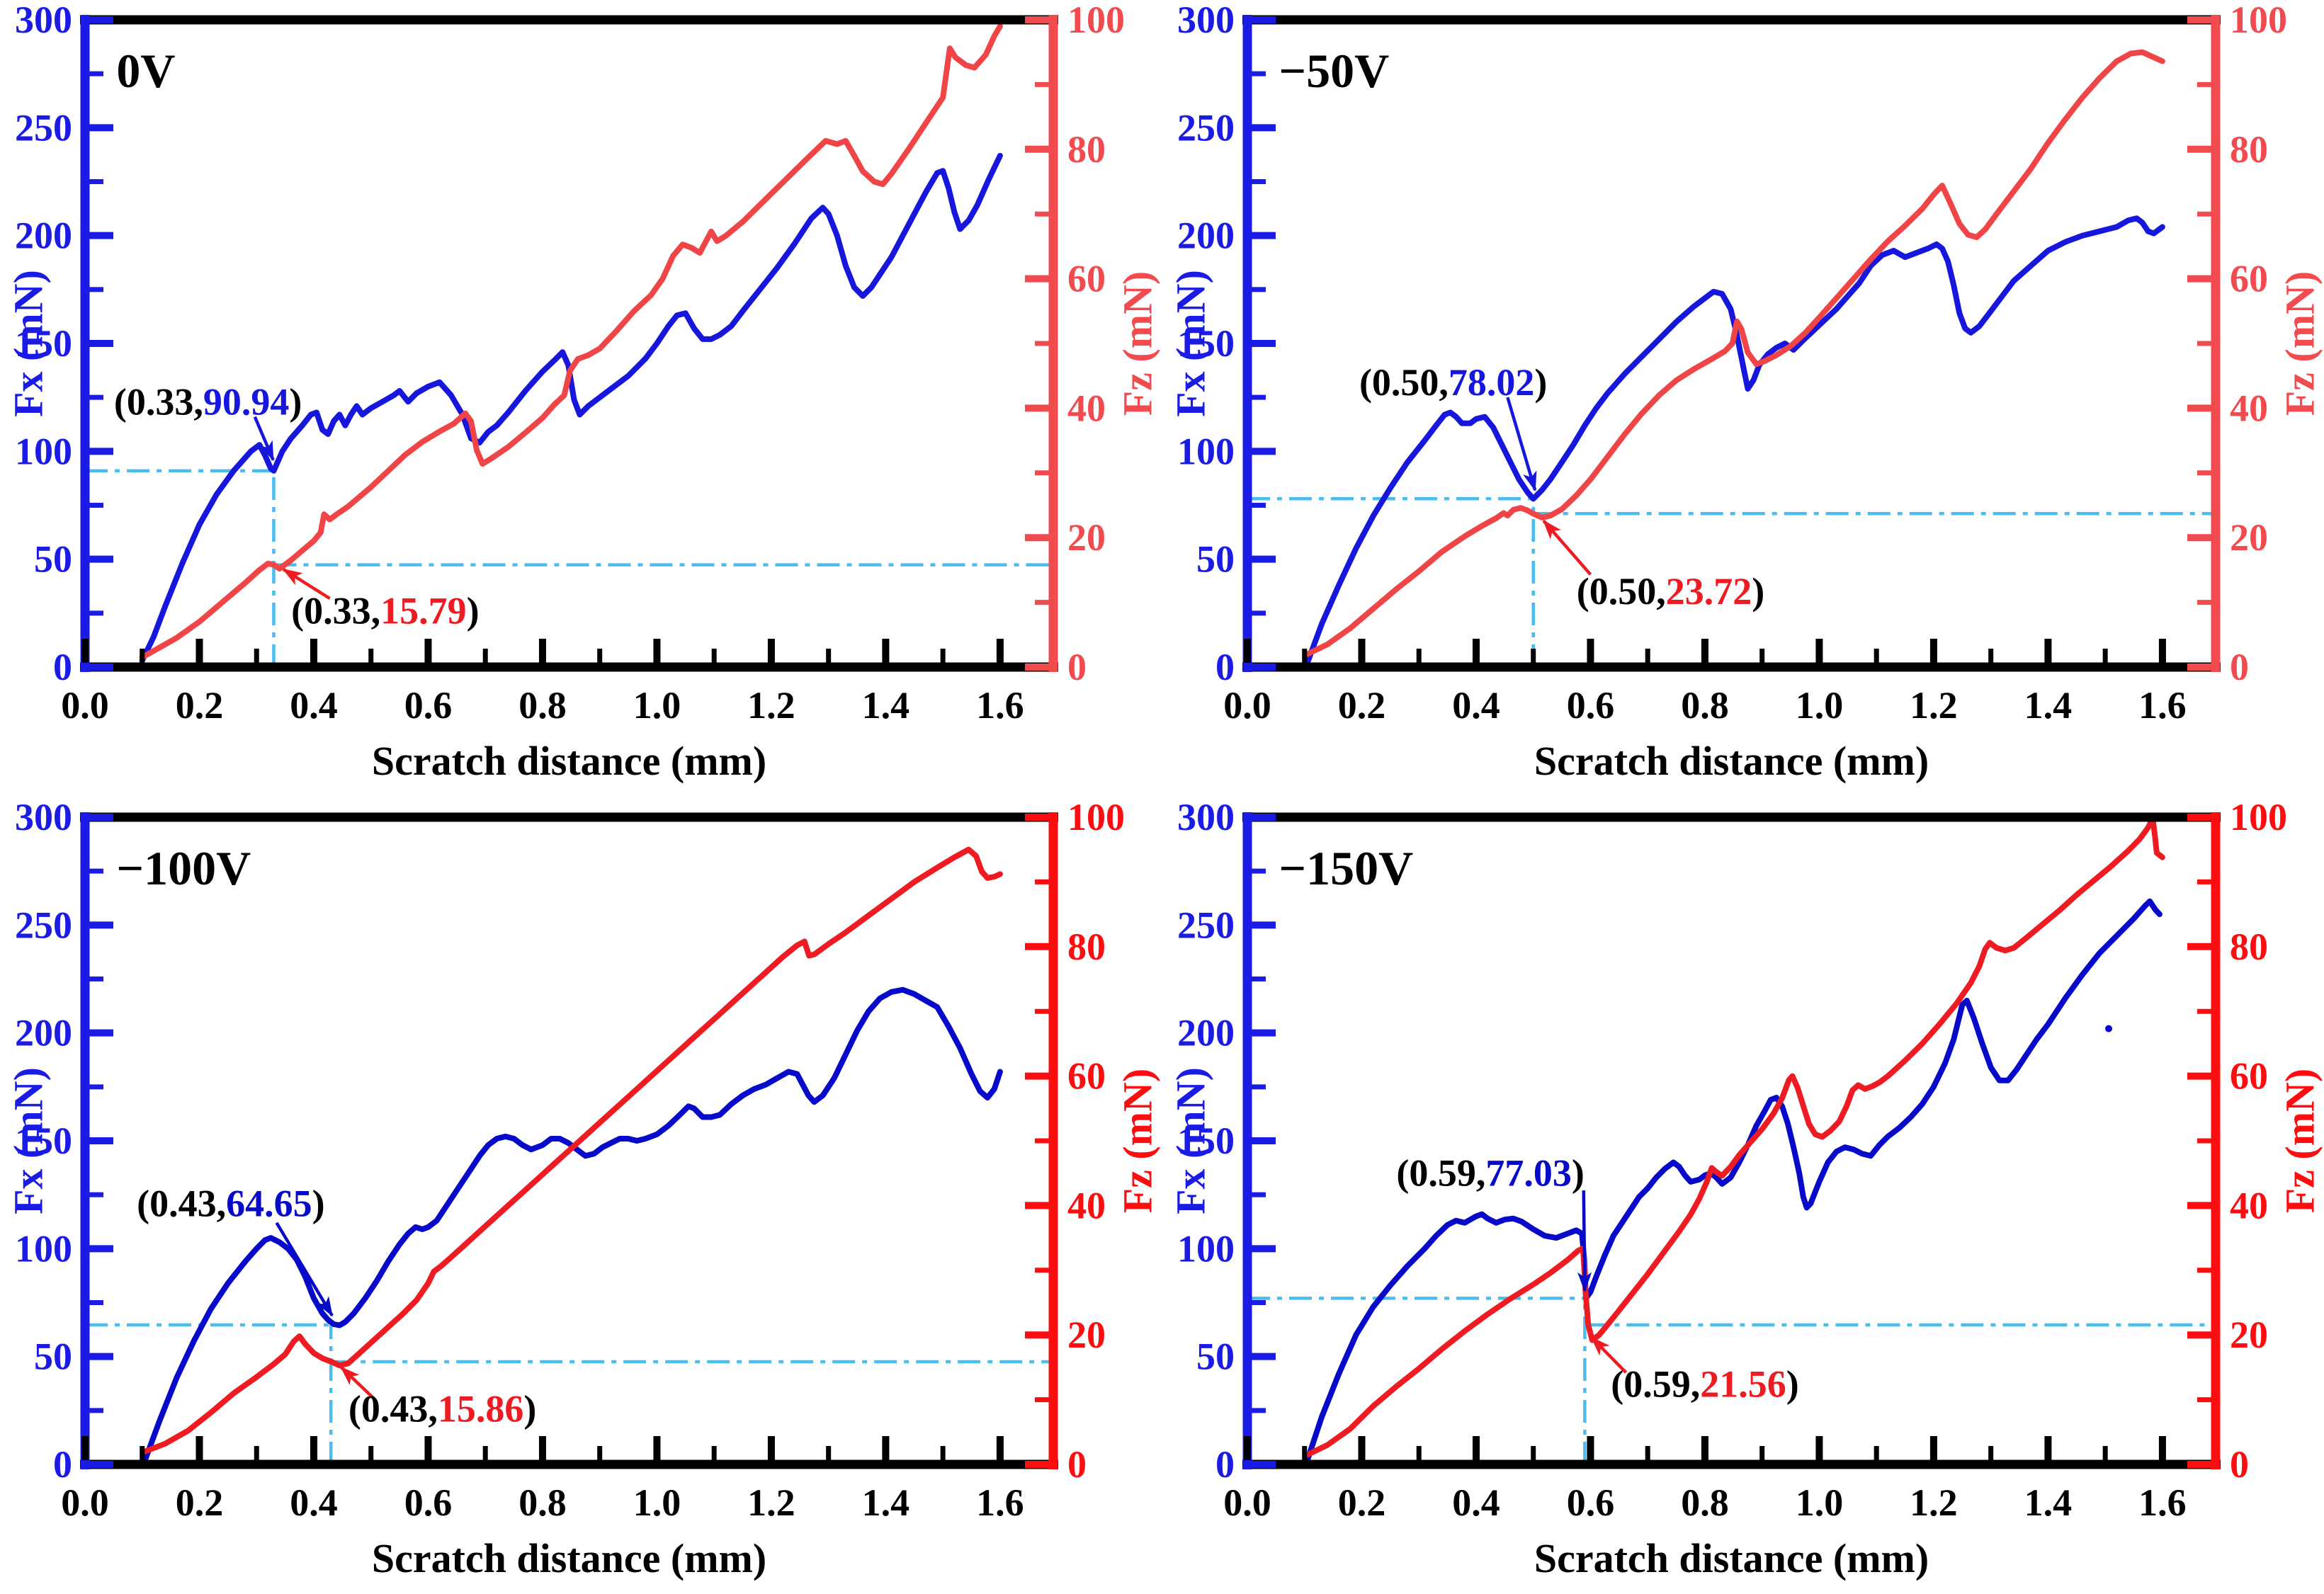 This screenshot has height=1594, width=2324. I want to click on annotation-label: (0.50,78.02), so click(1453, 382).